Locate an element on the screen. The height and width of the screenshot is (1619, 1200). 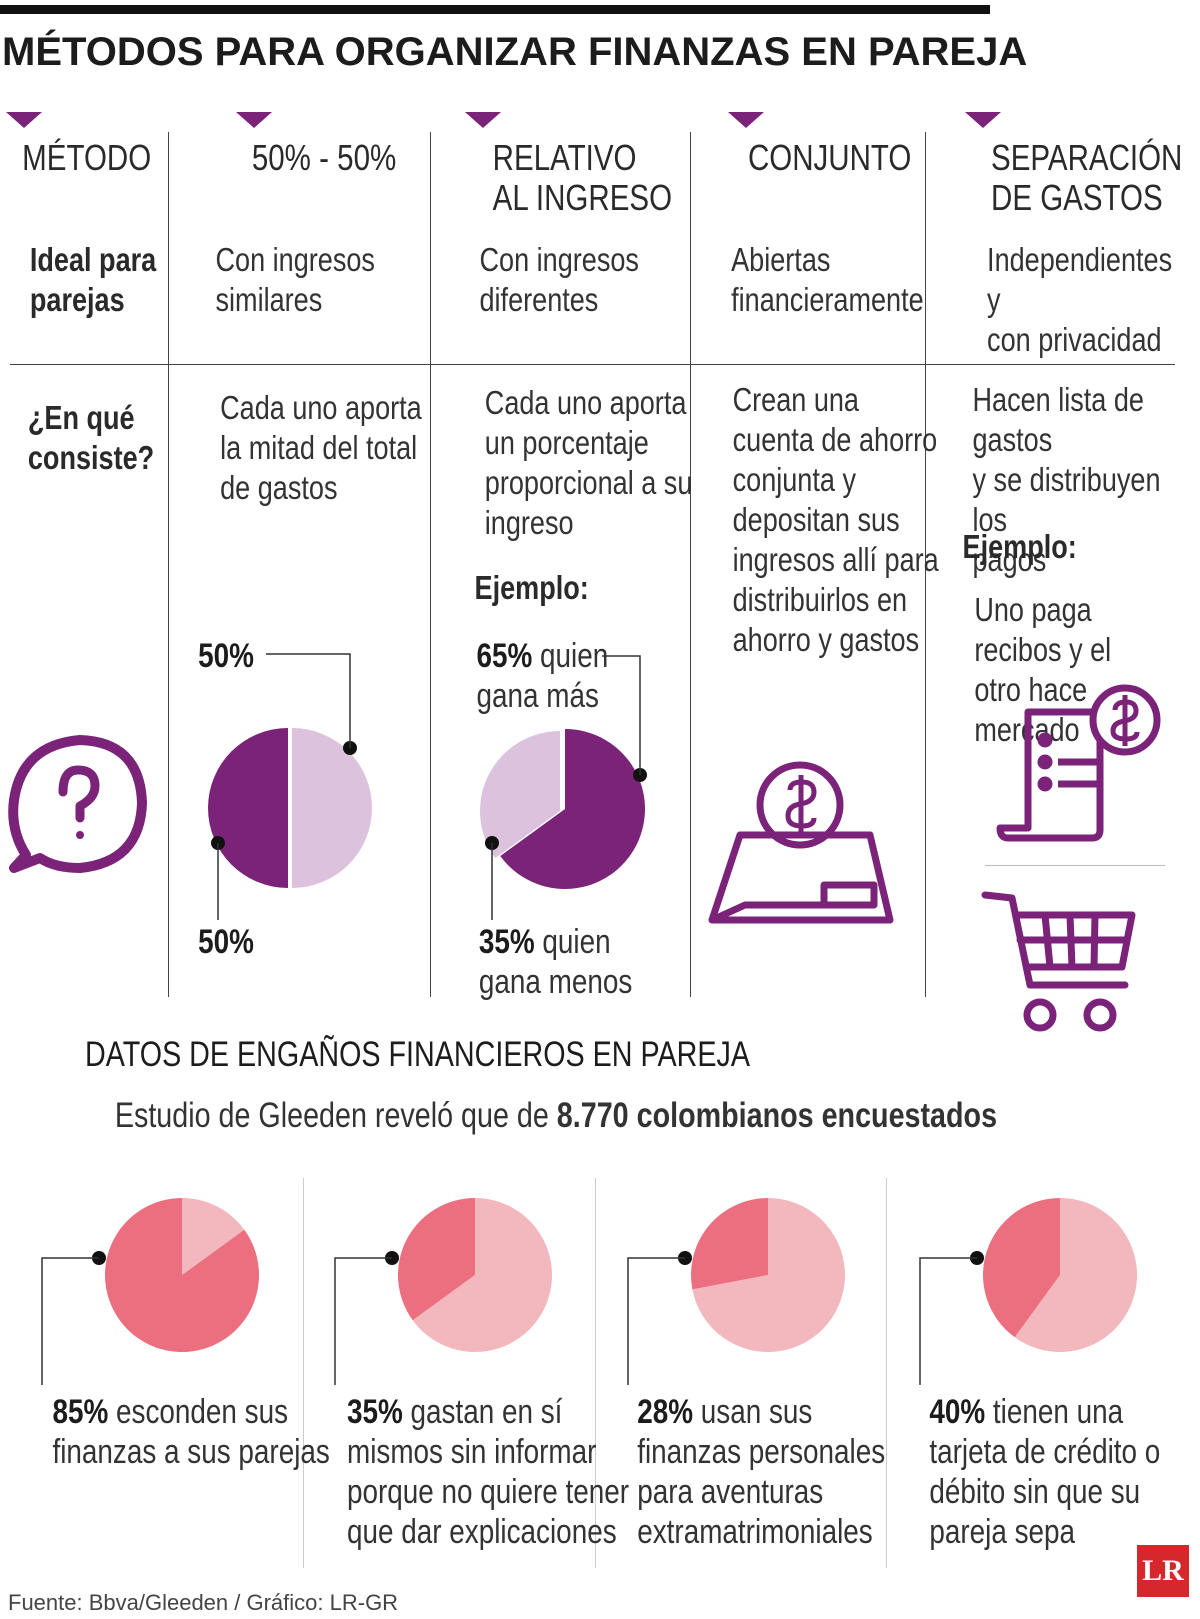
header-separacion: SEPARACIÓN DE GASTOS is located at coordinates (1087, 177).